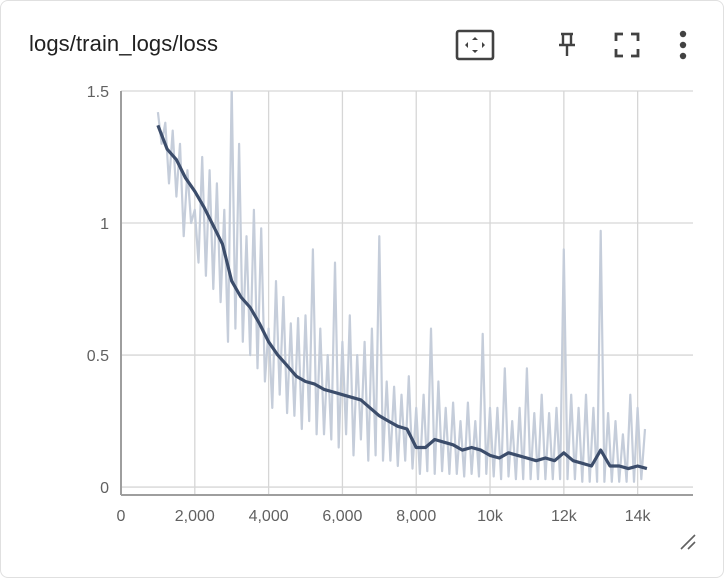  Describe the element at coordinates (121, 516) in the screenshot. I see `x-tick-label: 0` at that location.